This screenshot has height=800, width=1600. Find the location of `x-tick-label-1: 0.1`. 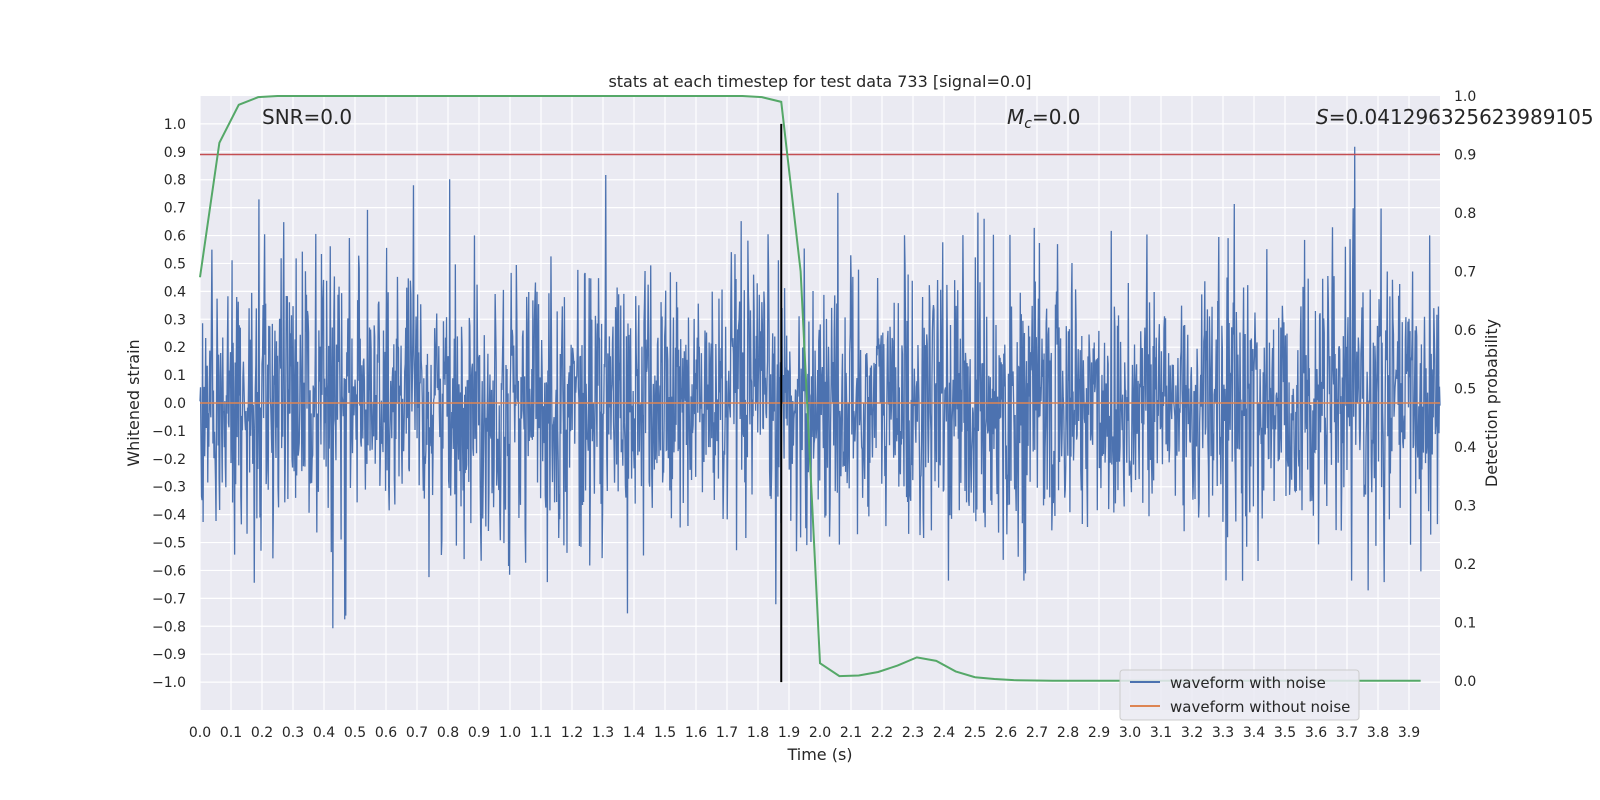

x-tick-label-1: 0.1 is located at coordinates (231, 733).